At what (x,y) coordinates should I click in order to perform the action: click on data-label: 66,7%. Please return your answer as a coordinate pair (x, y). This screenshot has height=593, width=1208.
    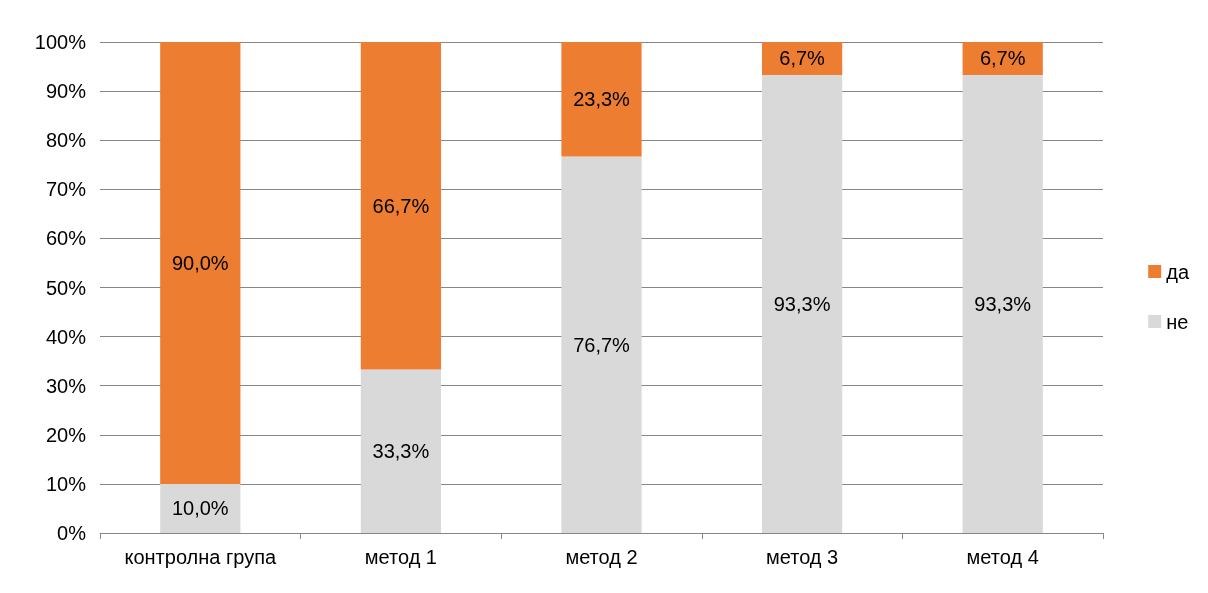
    Looking at the image, I should click on (401, 205).